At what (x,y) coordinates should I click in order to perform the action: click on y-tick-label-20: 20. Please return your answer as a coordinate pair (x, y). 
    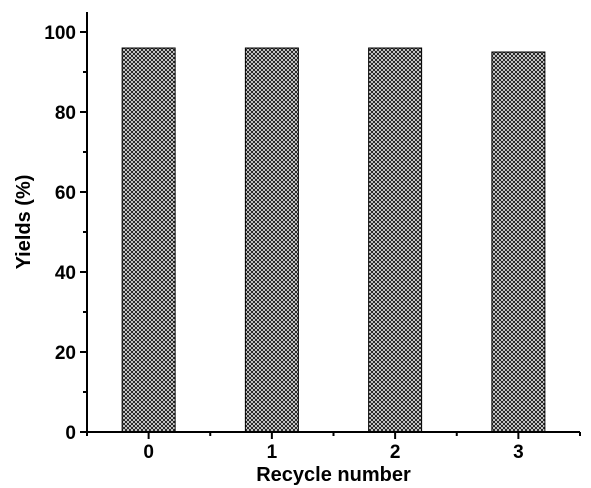
    Looking at the image, I should click on (65, 353).